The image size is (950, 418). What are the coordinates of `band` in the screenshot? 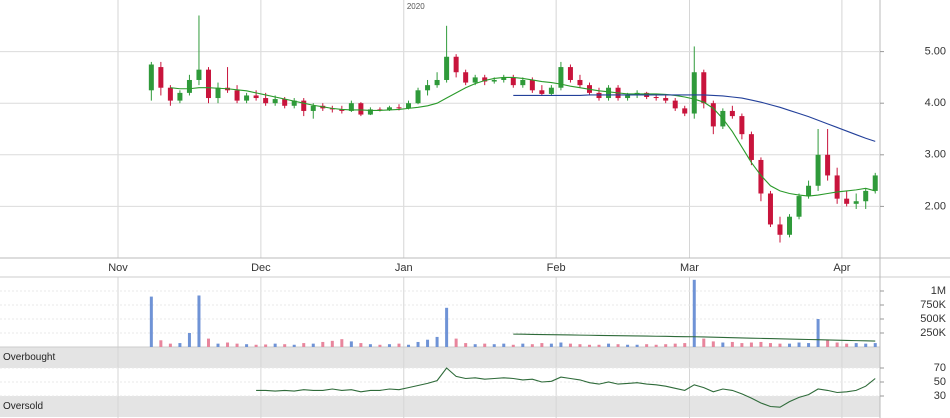 It's located at (440, 357).